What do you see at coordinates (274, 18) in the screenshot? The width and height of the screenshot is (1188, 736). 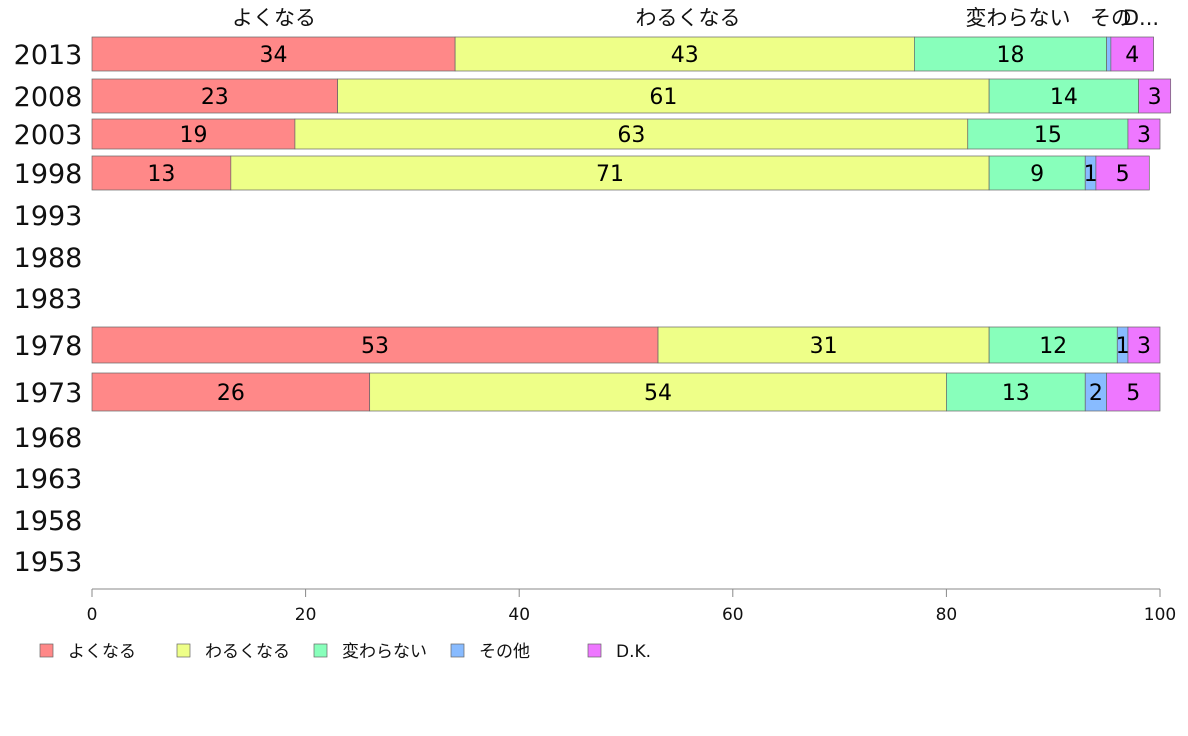 I see `top-series-label: よくなる` at bounding box center [274, 18].